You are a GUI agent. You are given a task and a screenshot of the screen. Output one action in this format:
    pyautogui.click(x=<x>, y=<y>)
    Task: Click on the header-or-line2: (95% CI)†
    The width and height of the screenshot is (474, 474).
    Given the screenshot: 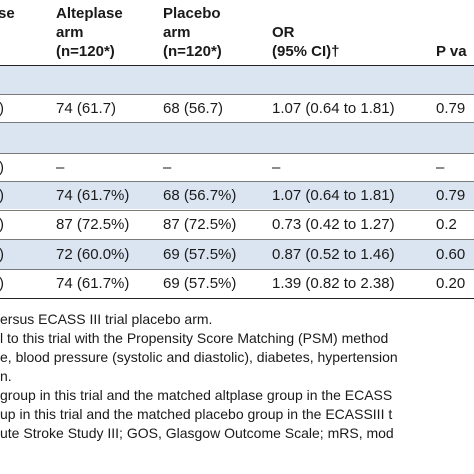 What is the action you would take?
    pyautogui.click(x=306, y=51)
    